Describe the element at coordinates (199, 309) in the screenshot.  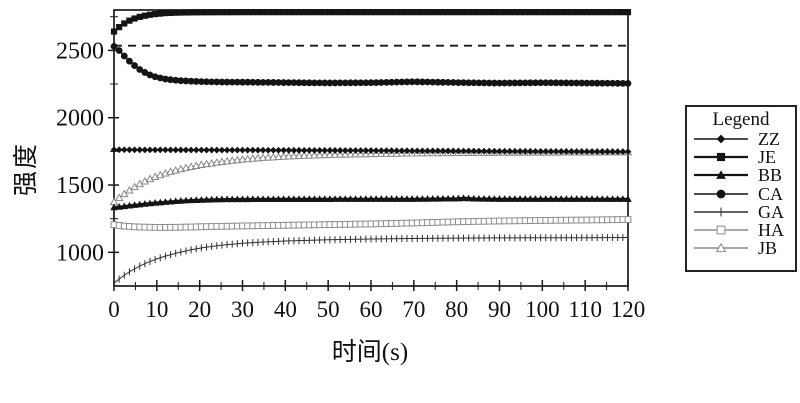
I see `x-tick-label: 20` at that location.